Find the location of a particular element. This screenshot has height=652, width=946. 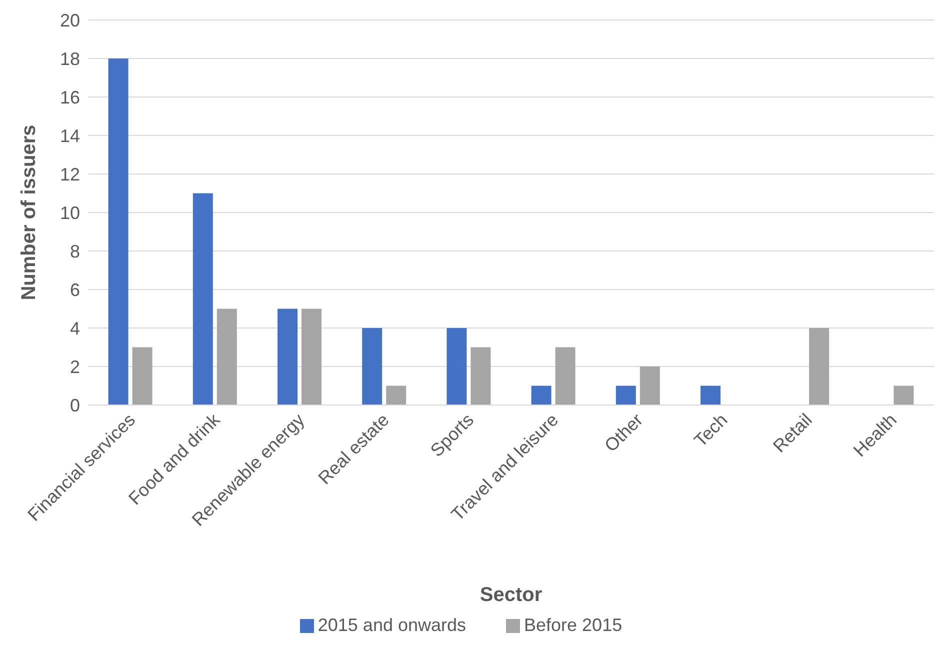

y-tick-label: 20 is located at coordinates (70, 20).